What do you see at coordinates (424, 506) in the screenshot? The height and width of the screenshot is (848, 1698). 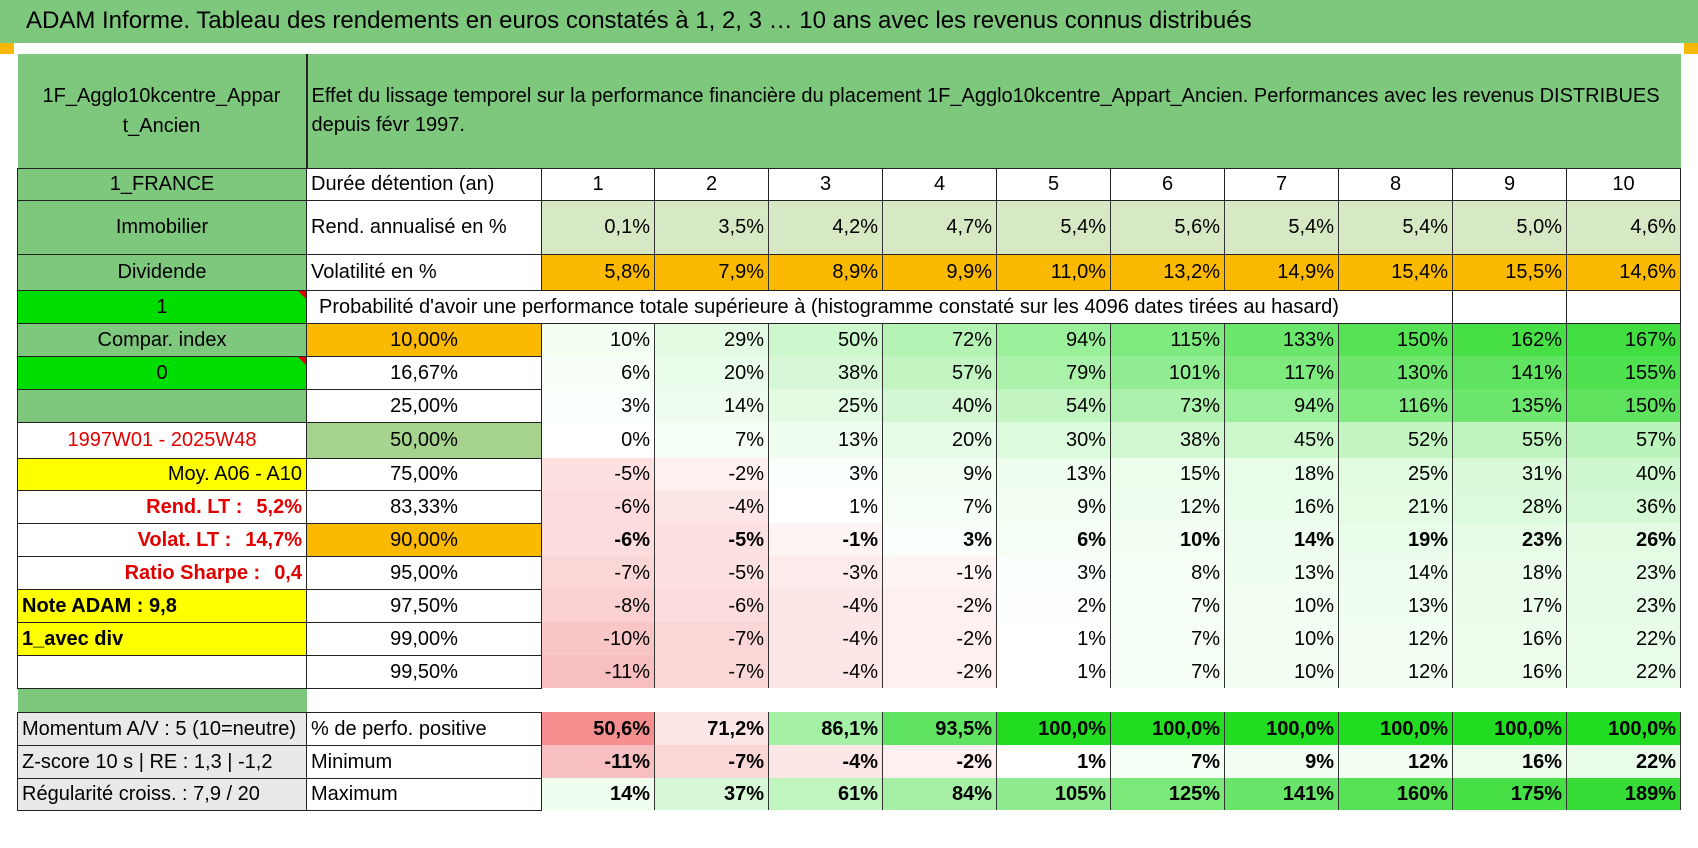 I see `prob-threshold: 83,33%` at bounding box center [424, 506].